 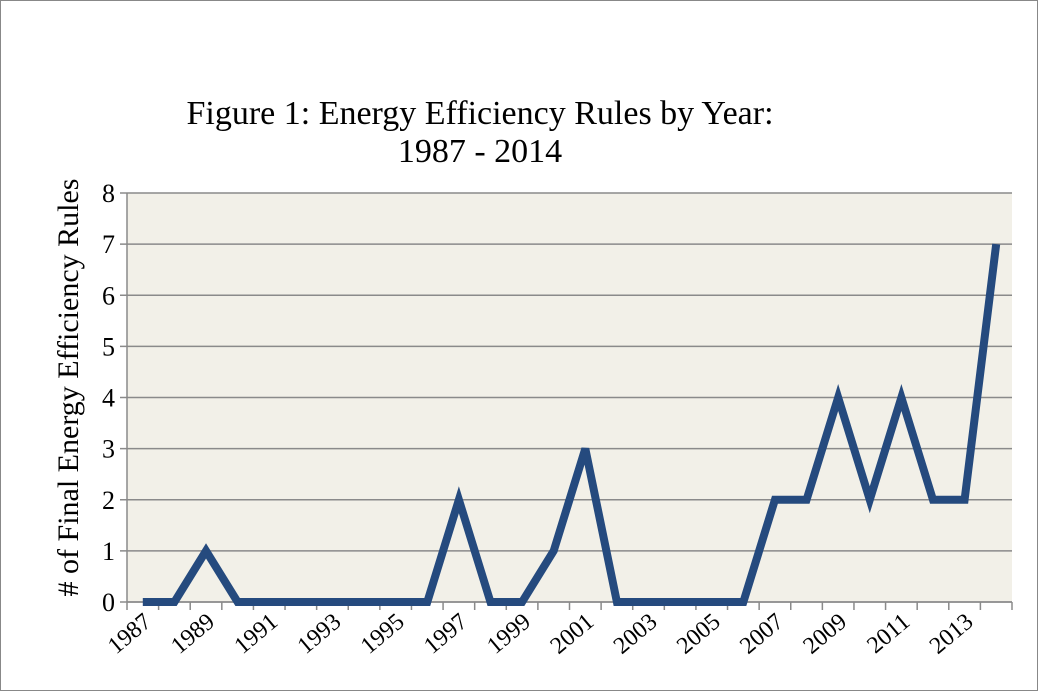 I want to click on y-tick-label: 5, so click(x=108, y=346).